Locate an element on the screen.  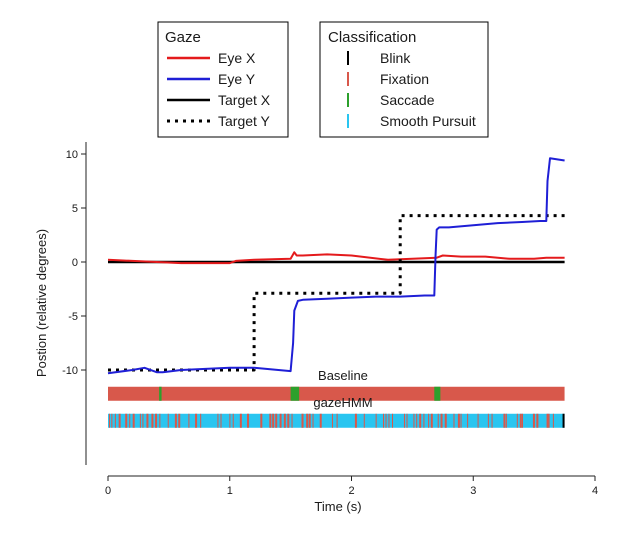
legend-label-smooth-pursuit: Smooth Pursuit is located at coordinates (428, 121).